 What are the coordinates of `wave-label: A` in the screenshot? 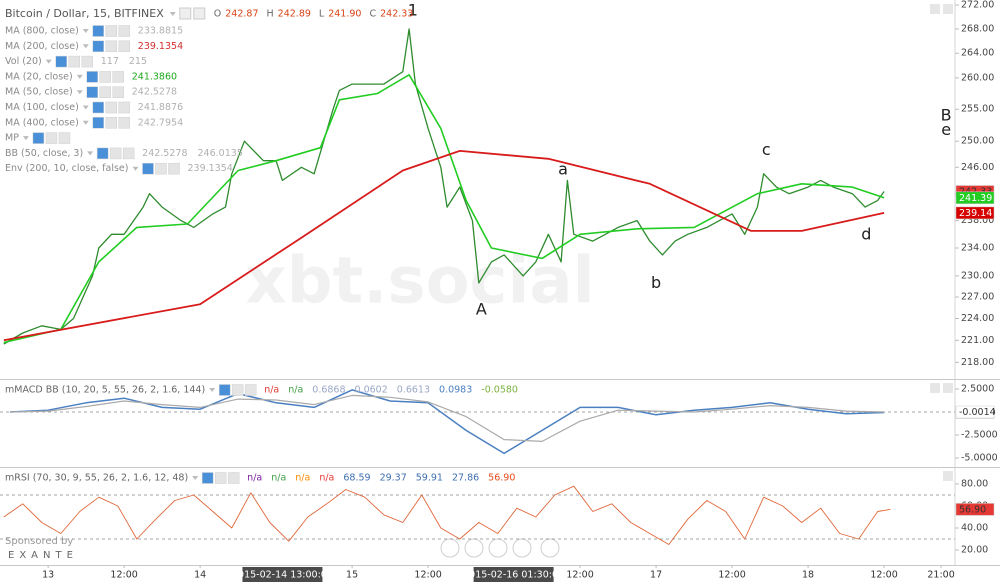 It's located at (481, 308).